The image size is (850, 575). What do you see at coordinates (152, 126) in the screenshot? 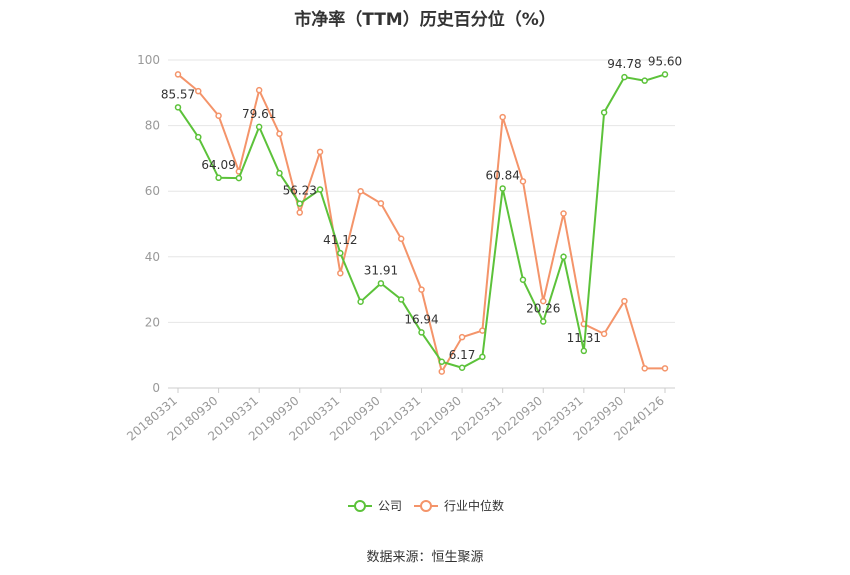
I see `y-tick-label: 80` at bounding box center [152, 126].